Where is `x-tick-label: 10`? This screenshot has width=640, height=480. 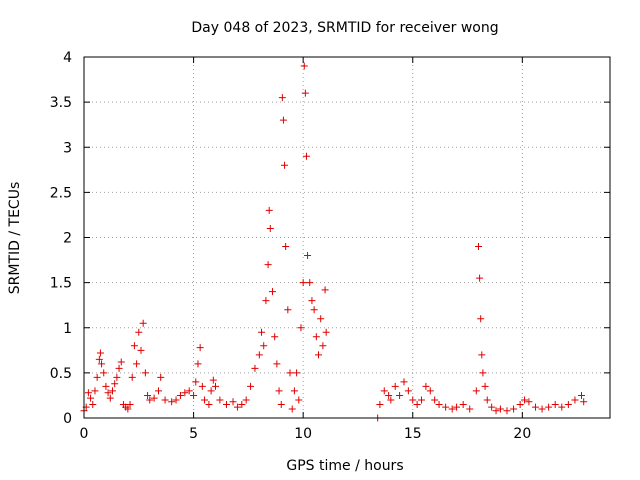 x-tick-label: 10 is located at coordinates (303, 434).